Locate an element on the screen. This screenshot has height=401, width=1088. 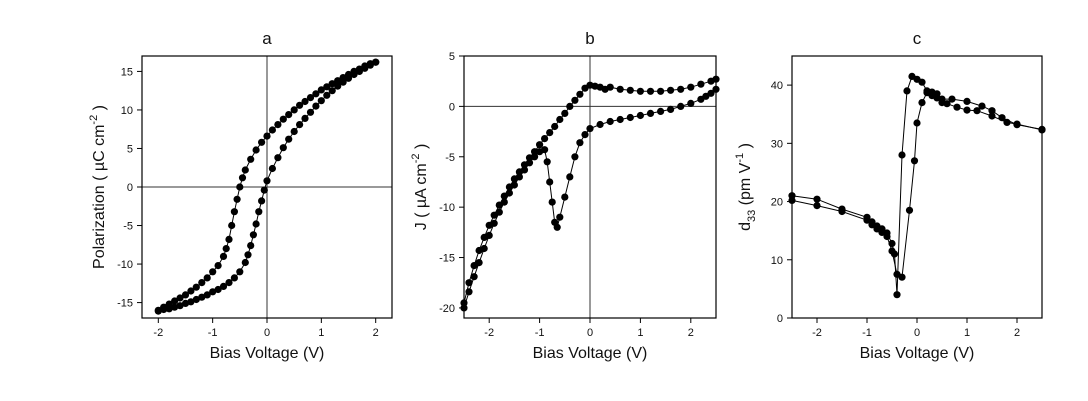
x-tick-label: 1 is located at coordinates (967, 333).